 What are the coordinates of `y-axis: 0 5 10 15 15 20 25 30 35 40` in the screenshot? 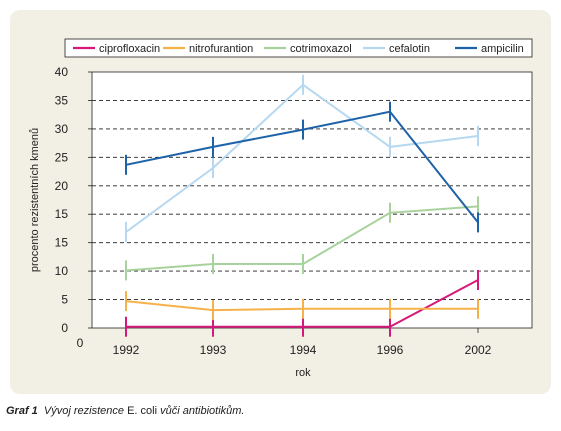 It's located at (73, 200).